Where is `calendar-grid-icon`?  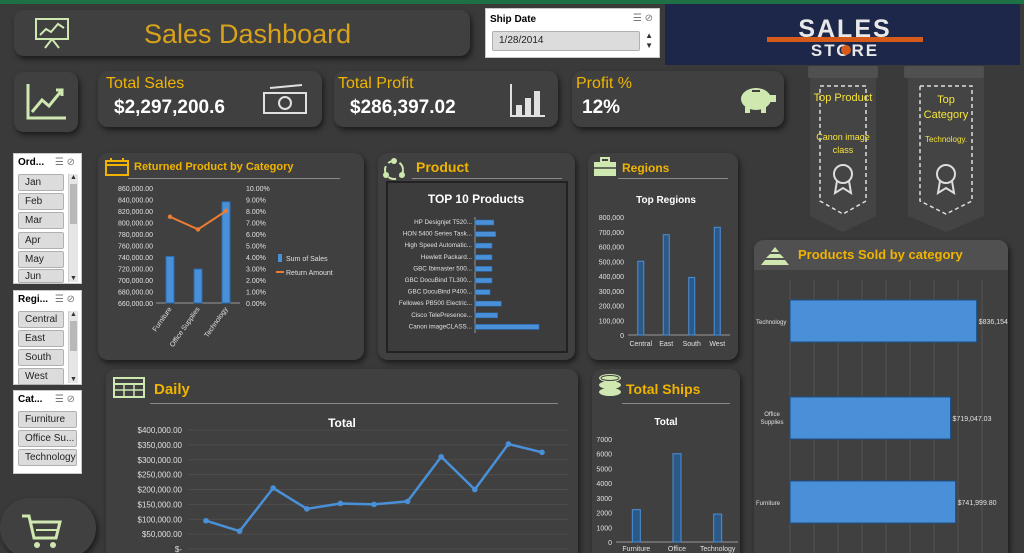
calendar-grid-icon is located at coordinates (129, 387).